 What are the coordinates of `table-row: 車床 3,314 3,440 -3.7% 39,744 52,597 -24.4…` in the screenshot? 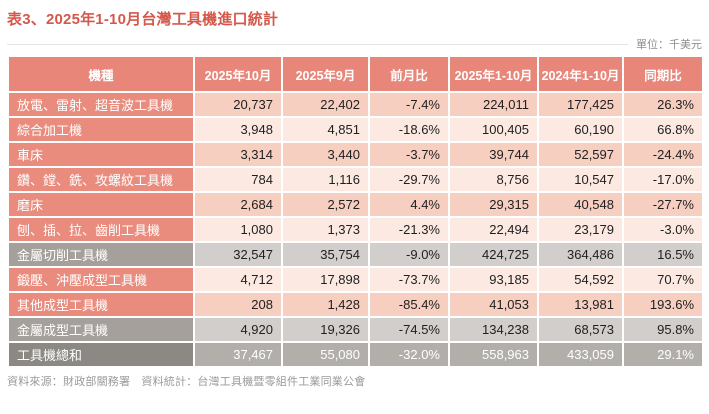 It's located at (355, 154).